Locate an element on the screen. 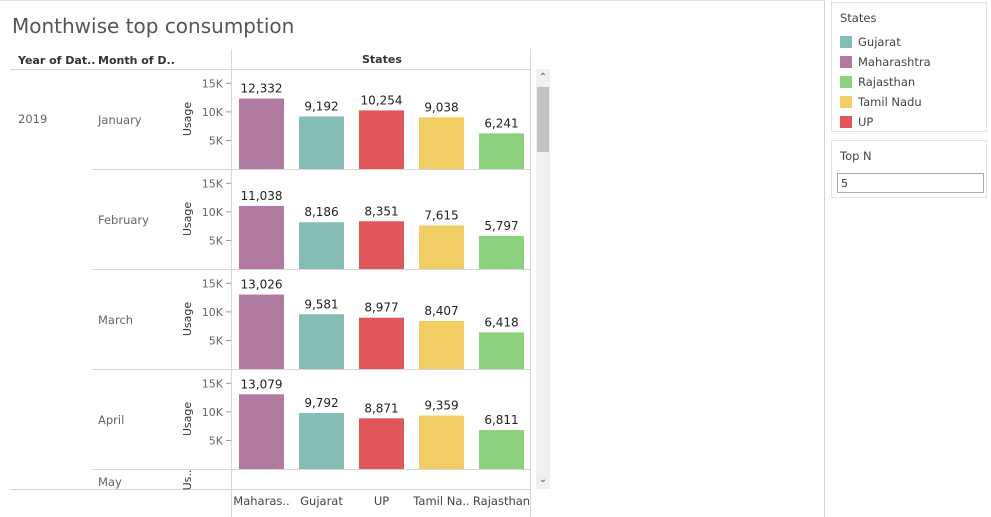  bar-data-label: 9,792 is located at coordinates (321, 403).